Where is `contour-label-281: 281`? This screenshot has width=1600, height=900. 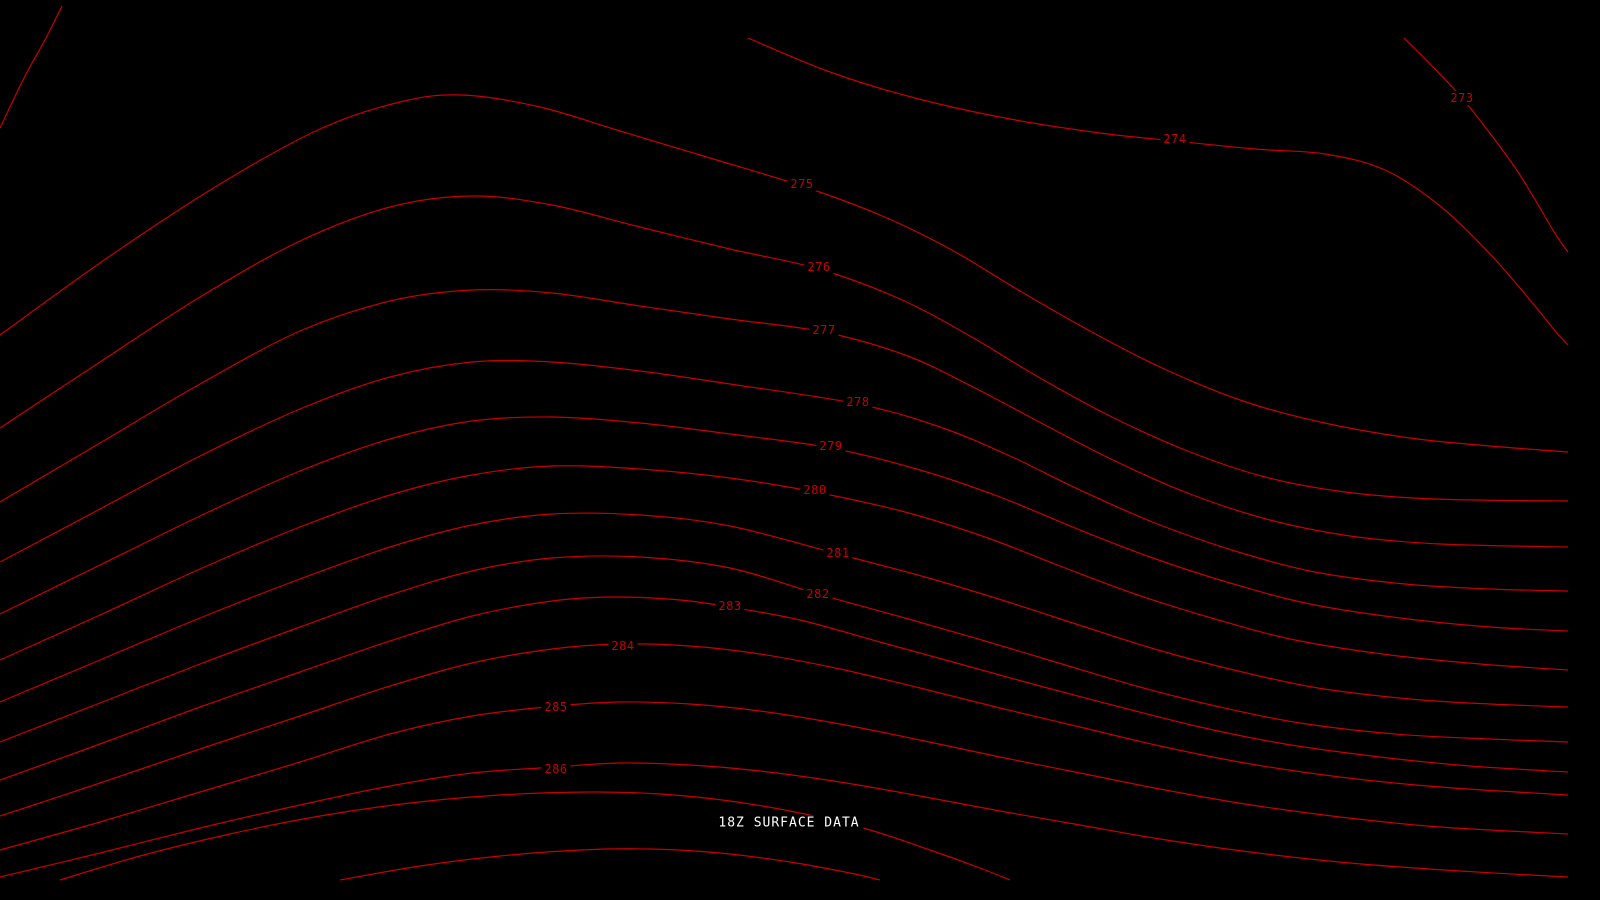
contour-label-281: 281 is located at coordinates (838, 553).